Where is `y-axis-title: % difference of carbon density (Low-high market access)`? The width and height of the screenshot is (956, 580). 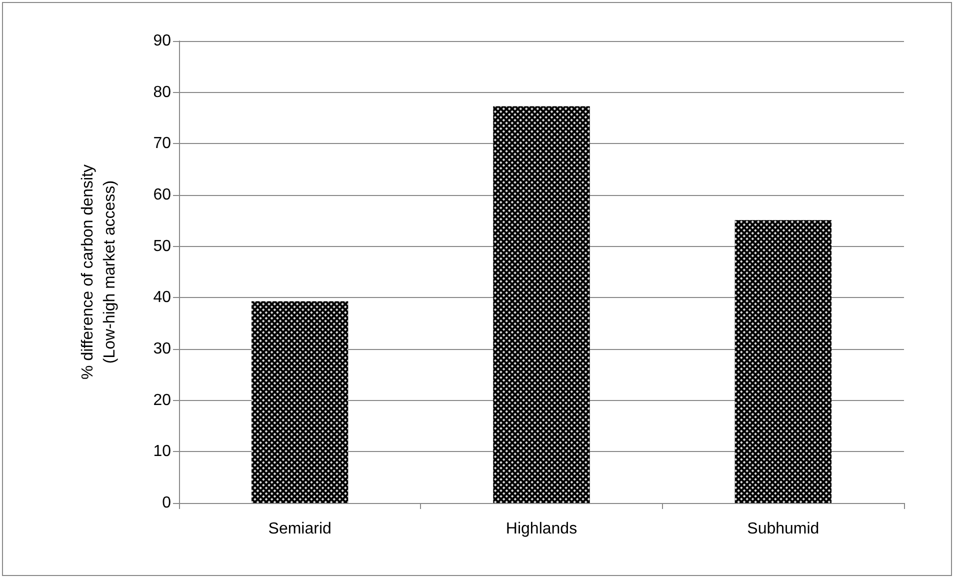
y-axis-title: % difference of carbon density (Low-high market access) is located at coordinates (99, 272).